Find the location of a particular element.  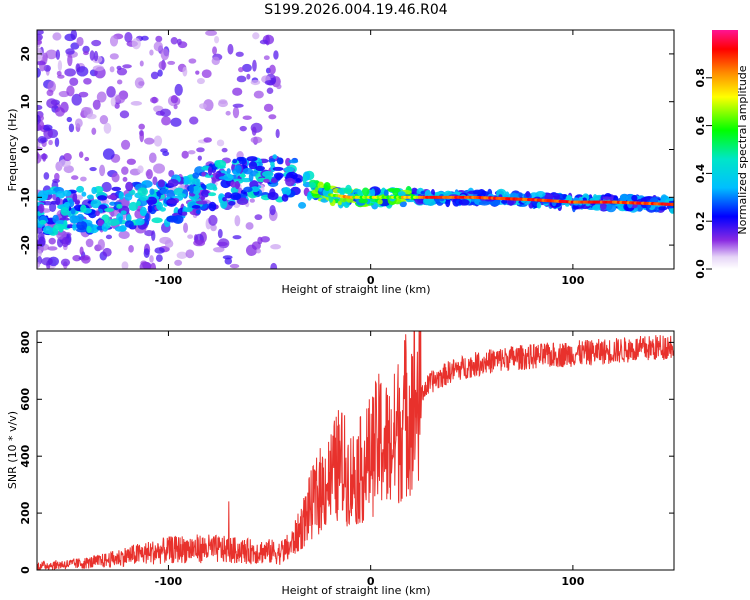

colorbar-gradient is located at coordinates (725, 149).